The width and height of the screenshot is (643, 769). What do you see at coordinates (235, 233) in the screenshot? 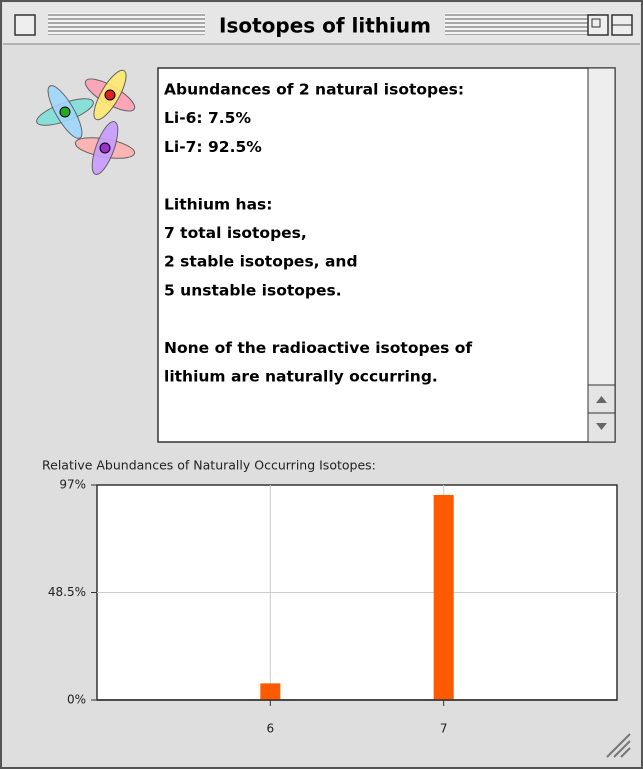
I see `info-line: 7 total isotopes,` at bounding box center [235, 233].